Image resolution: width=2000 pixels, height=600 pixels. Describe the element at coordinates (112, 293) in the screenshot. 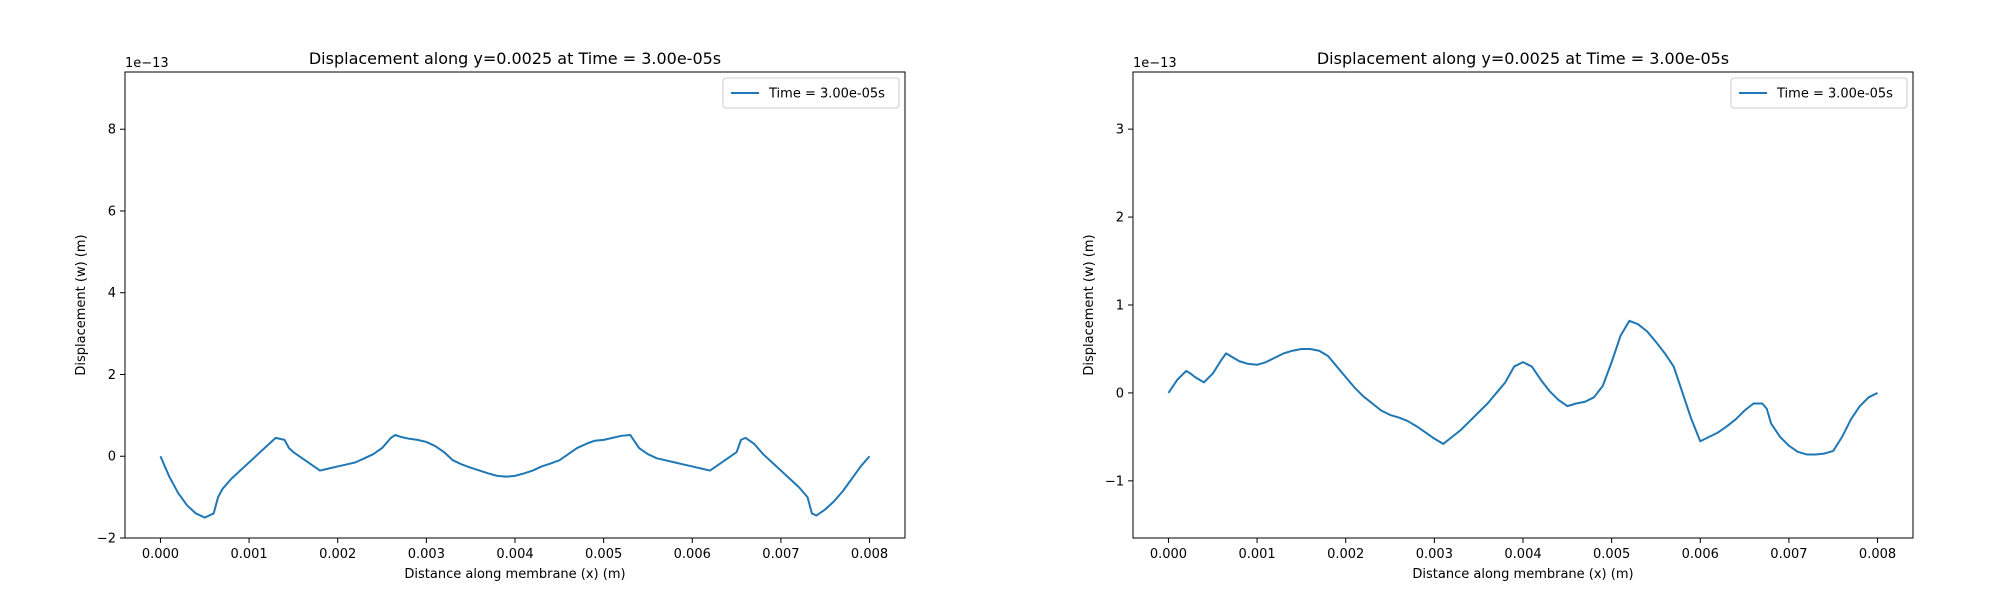

I see `y-tick-label: 4` at that location.